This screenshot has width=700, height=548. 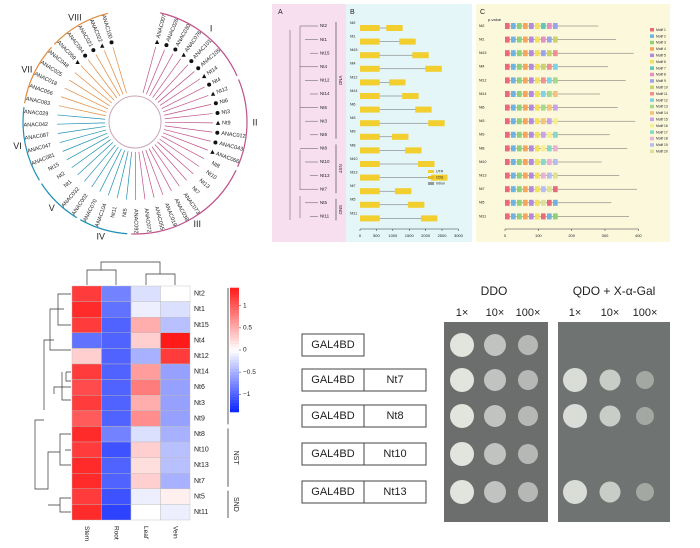 I want to click on row-label: Nt4, so click(x=199, y=340).